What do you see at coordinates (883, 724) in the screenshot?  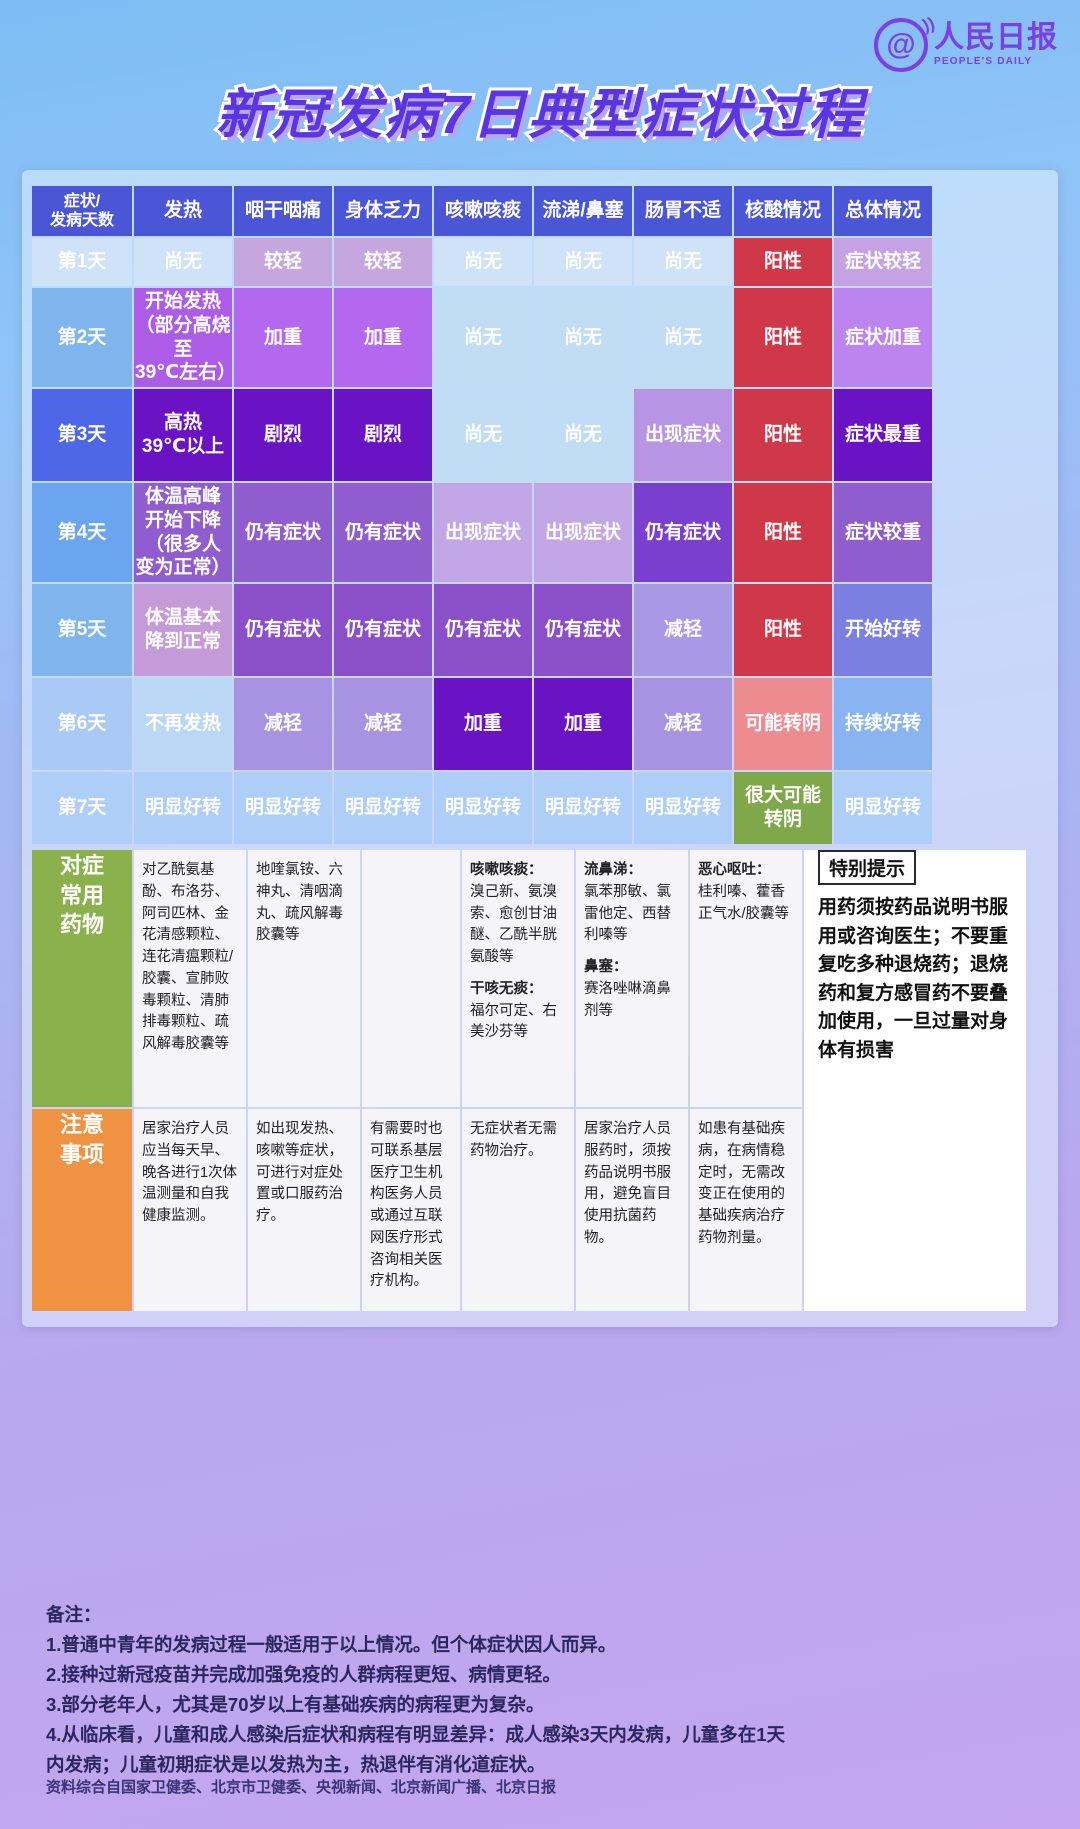 I see `cell-overall: 持续好转` at bounding box center [883, 724].